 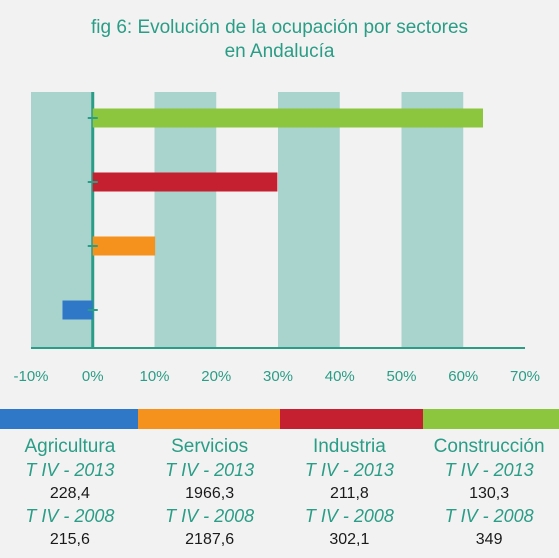 I want to click on bar-agricultura, so click(x=77, y=310).